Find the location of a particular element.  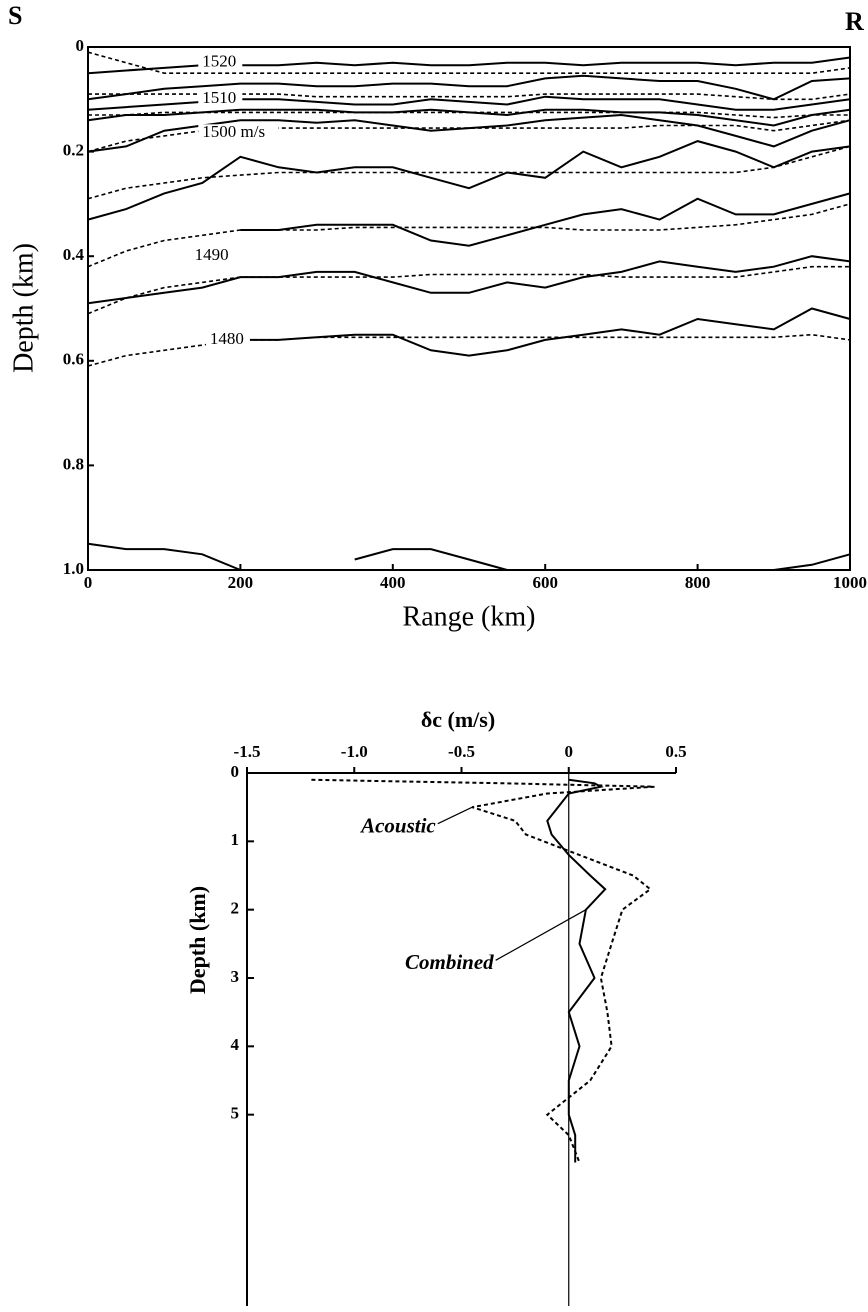

contour-label: 1510 is located at coordinates (219, 97).